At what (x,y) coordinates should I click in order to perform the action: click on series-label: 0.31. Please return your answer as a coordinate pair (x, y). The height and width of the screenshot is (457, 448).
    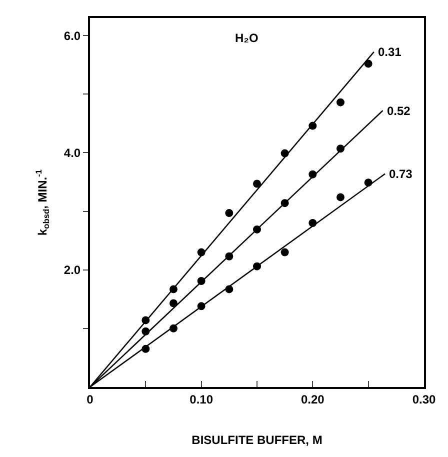
    Looking at the image, I should click on (390, 52).